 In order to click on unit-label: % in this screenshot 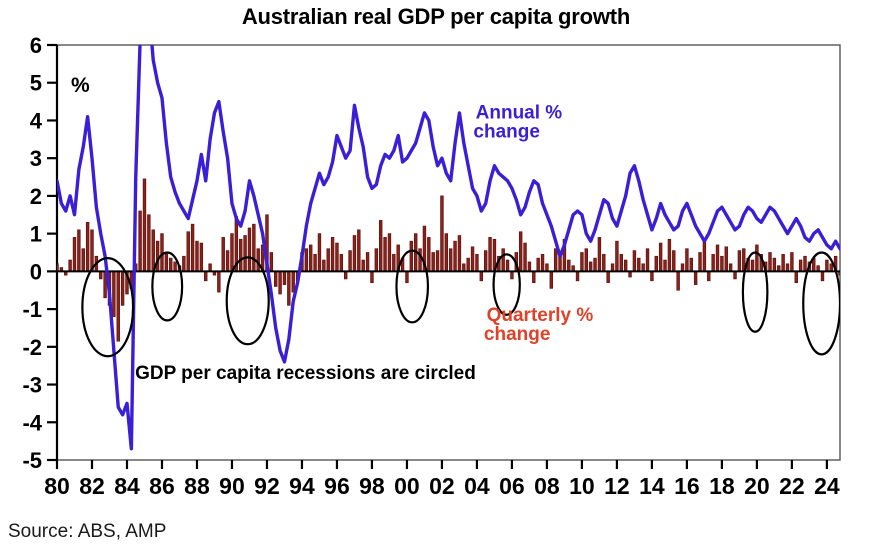, I will do `click(80, 85)`.